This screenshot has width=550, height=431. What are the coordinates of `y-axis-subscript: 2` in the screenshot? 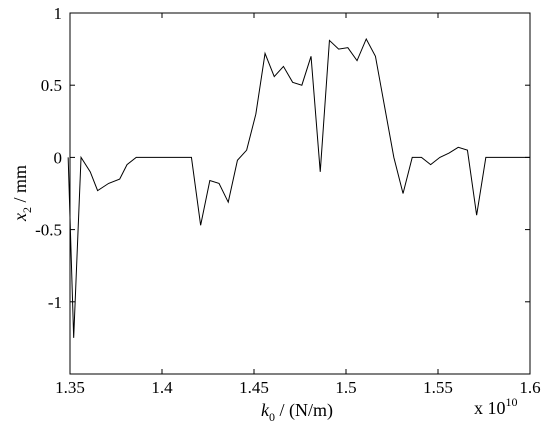 It's located at (27, 210).